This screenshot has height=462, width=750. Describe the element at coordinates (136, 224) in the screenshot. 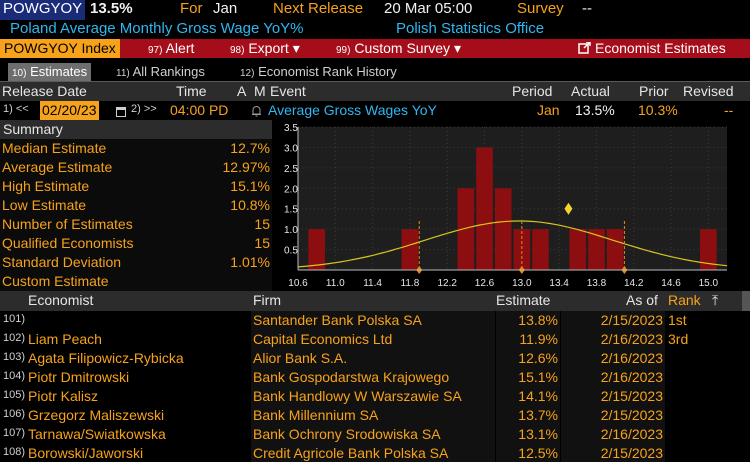

I see `summary-row: Number of Estimates 15` at that location.